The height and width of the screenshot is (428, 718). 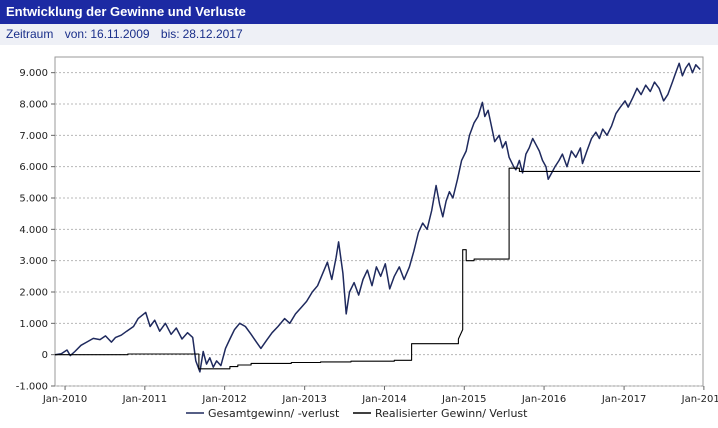 I want to click on y-tick-label: 7.000, so click(x=33, y=136).